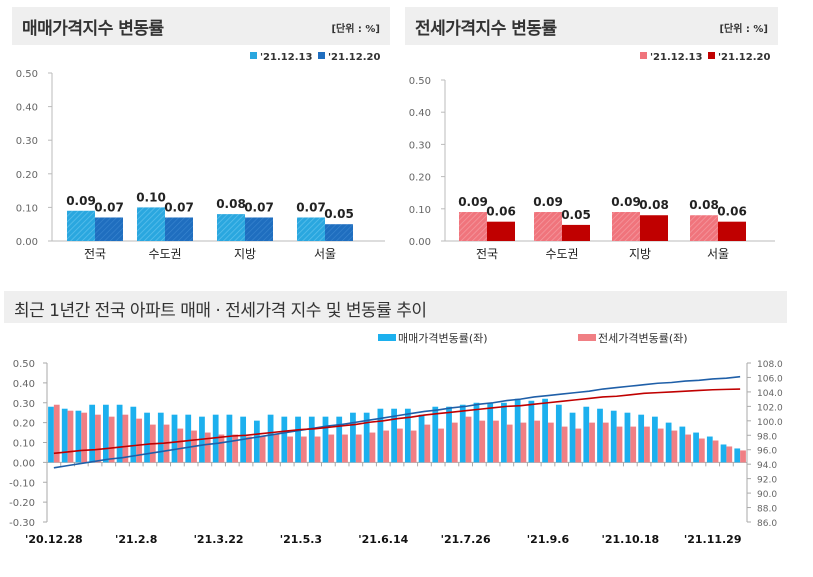  I want to click on trend-x-tick-label: '21.10.18, so click(631, 539).